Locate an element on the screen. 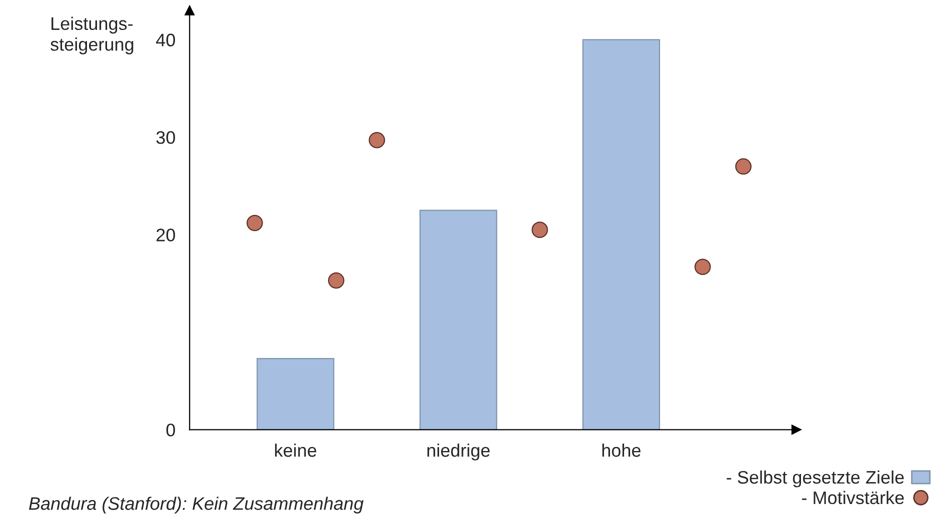 The height and width of the screenshot is (524, 948). x-tick-label: hohe is located at coordinates (621, 450).